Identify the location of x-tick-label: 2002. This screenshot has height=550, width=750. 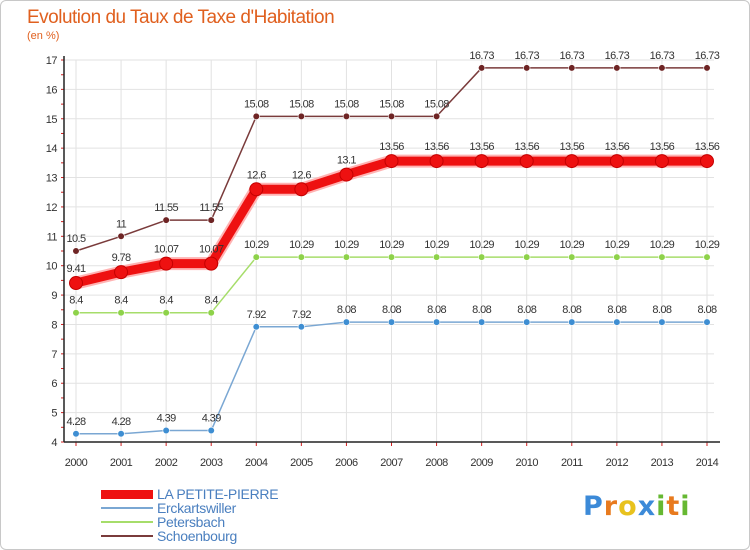
(166, 463).